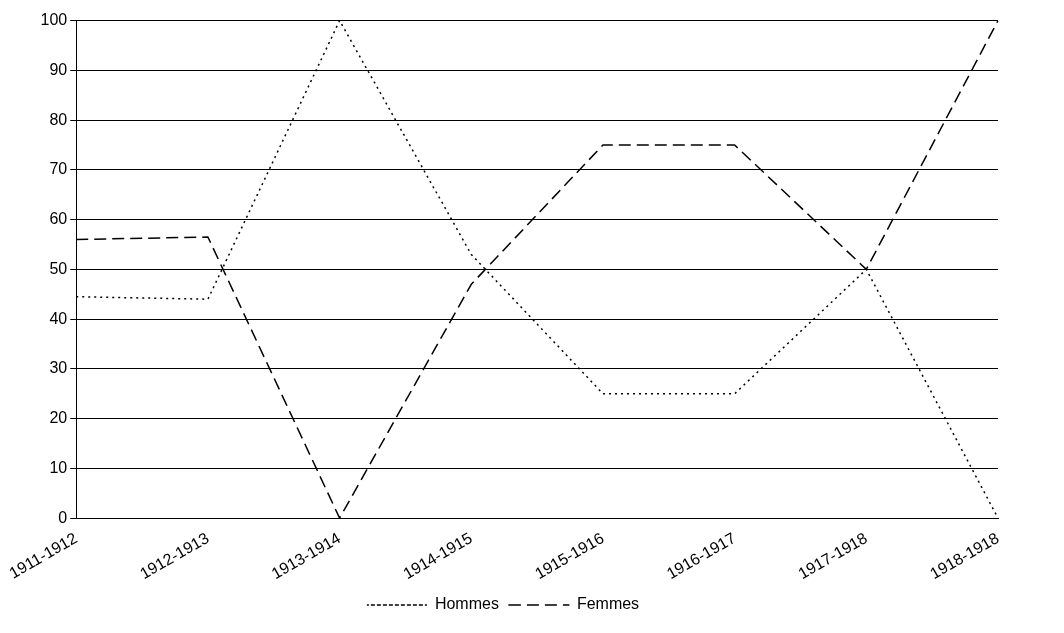 This screenshot has height=633, width=1064. Describe the element at coordinates (58, 169) in the screenshot. I see `y-tick-label: 70` at that location.